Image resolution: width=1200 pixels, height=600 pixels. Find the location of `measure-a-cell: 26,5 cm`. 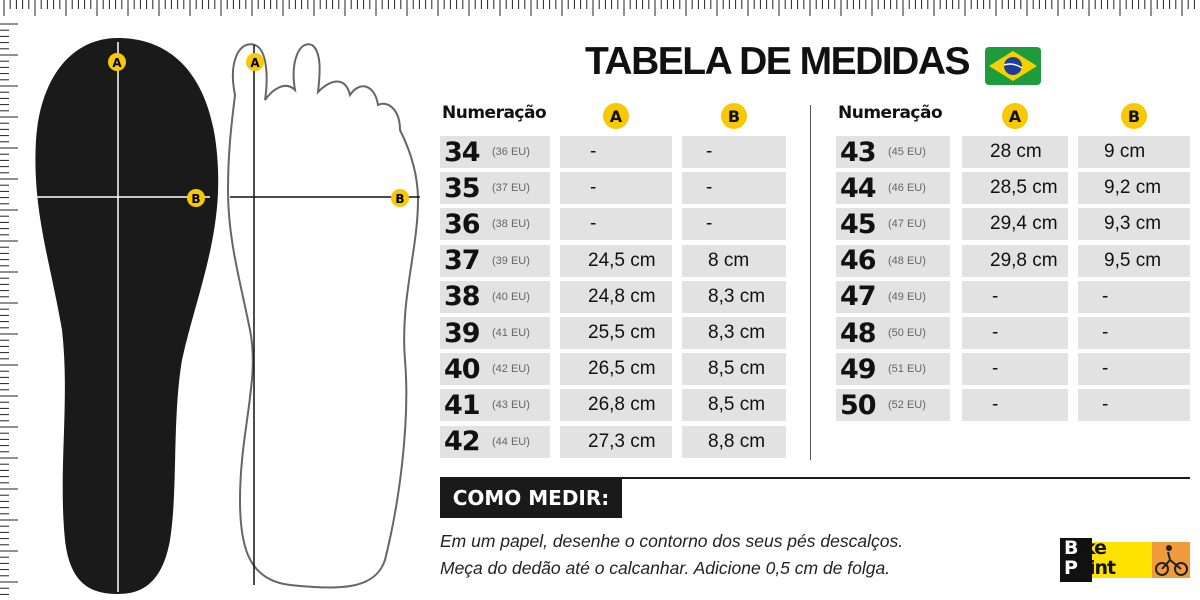

measure-a-cell: 26,5 cm is located at coordinates (616, 369).